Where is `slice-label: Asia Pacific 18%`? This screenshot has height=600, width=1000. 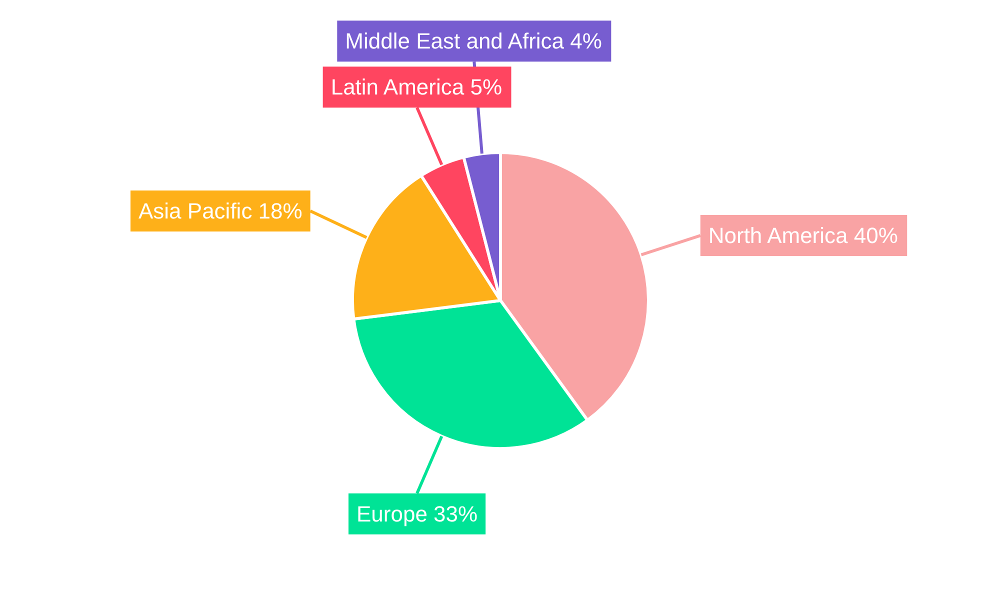 slice-label: Asia Pacific 18% is located at coordinates (220, 211).